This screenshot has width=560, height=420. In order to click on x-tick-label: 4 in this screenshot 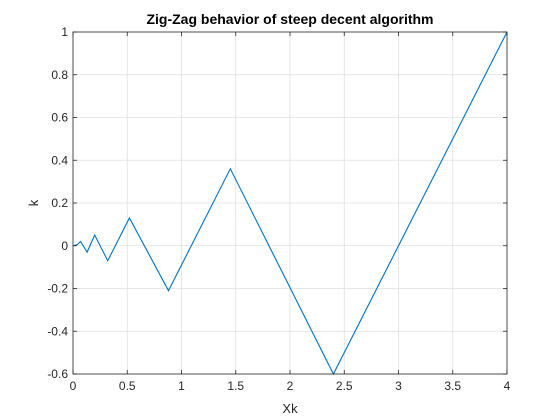, I will do `click(507, 386)`.